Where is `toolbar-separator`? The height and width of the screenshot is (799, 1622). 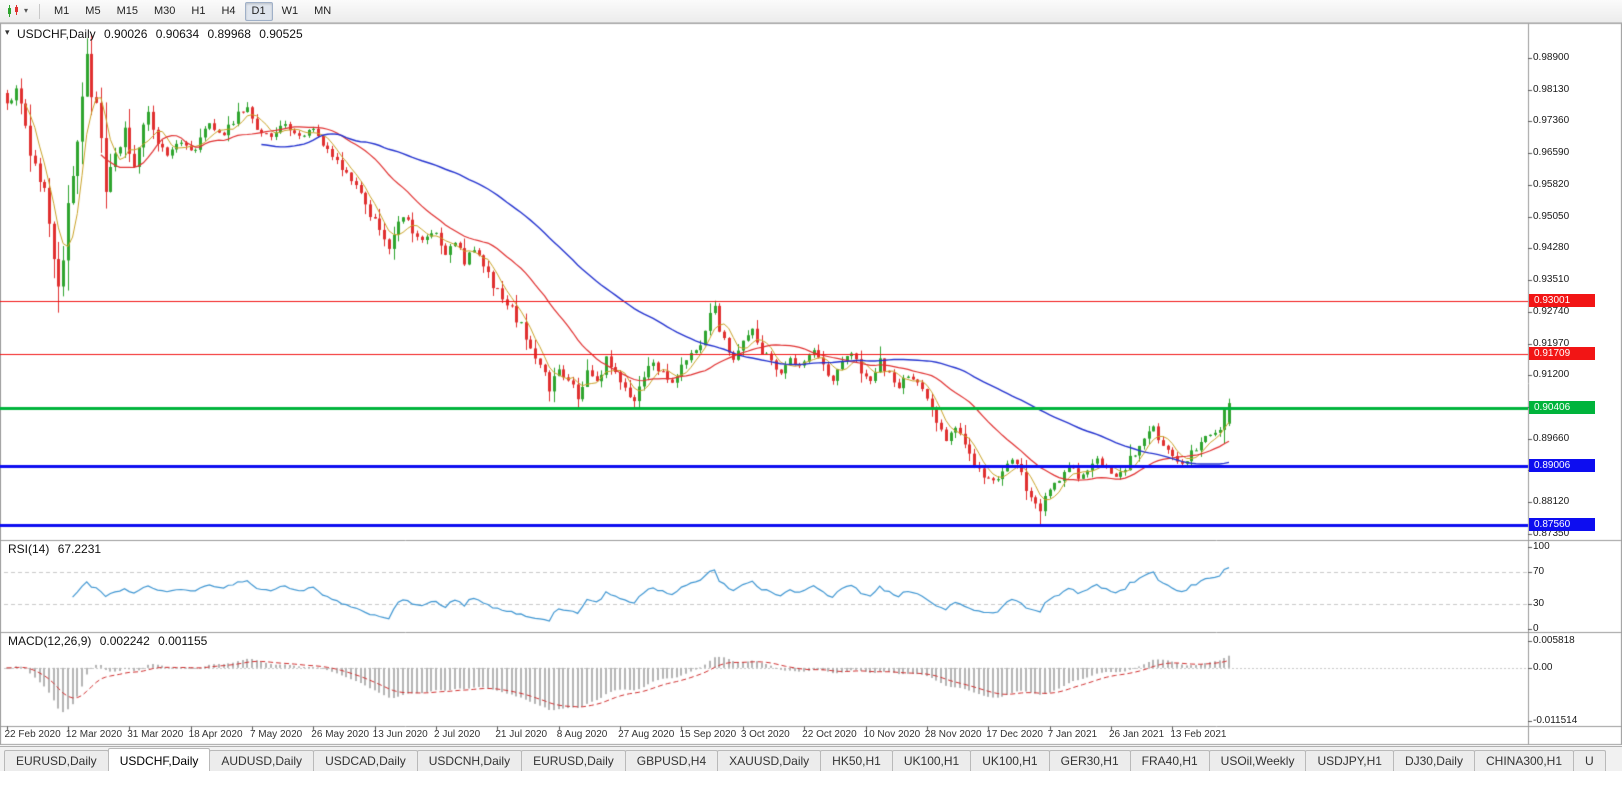 toolbar-separator is located at coordinates (40, 11).